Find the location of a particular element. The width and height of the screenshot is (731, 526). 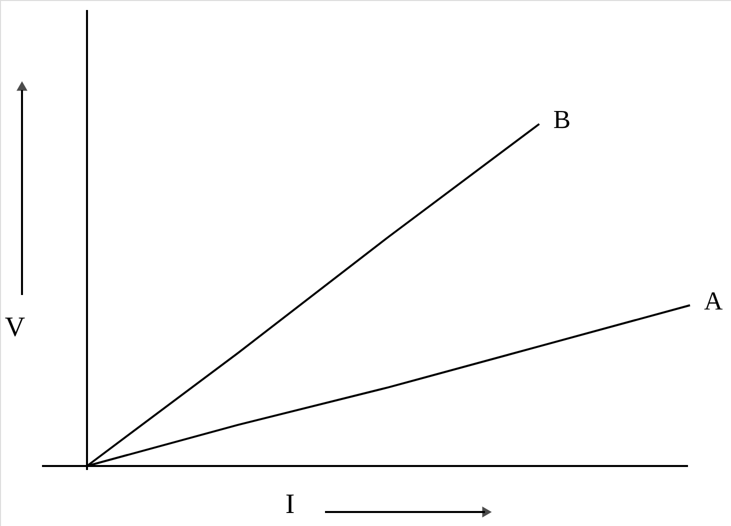

y-axis-title: V is located at coordinates (15, 327).